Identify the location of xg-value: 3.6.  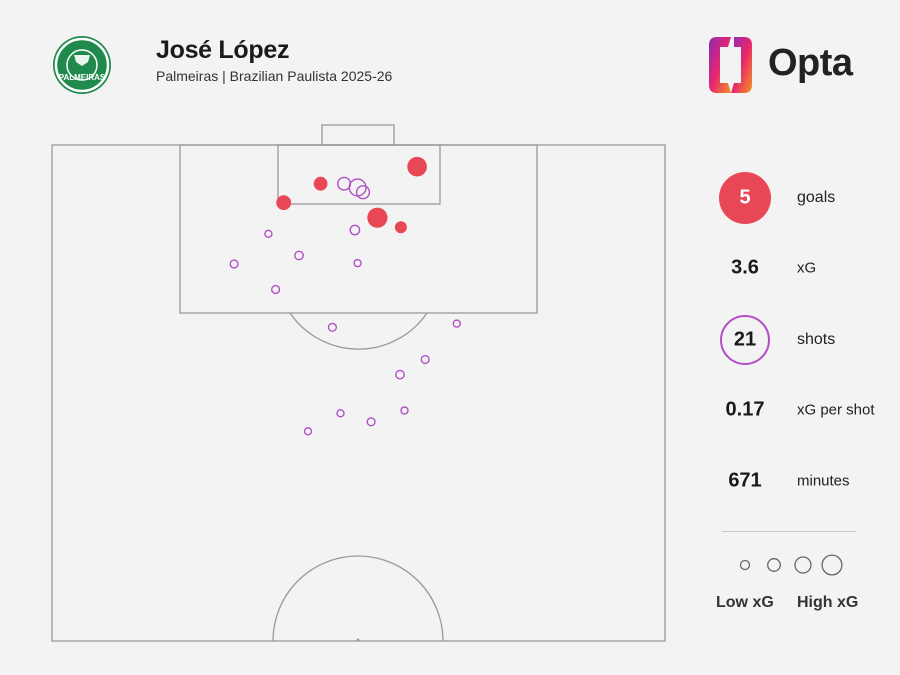
(745, 267).